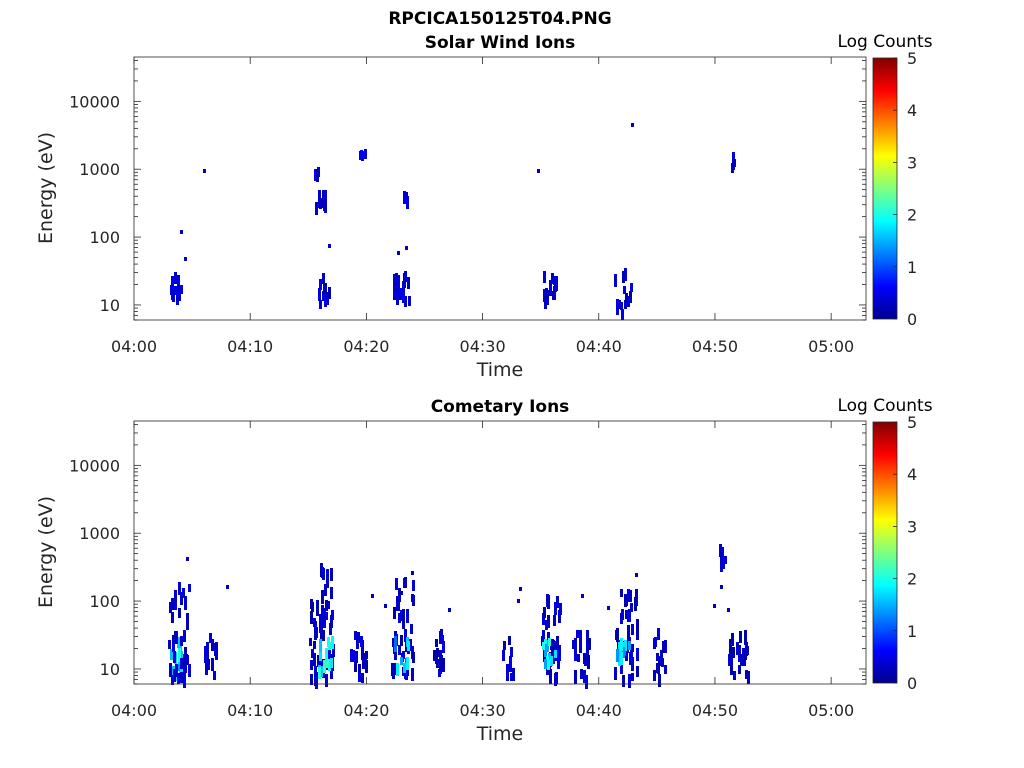  I want to click on x-tick-label: 04:00, so click(134, 346).